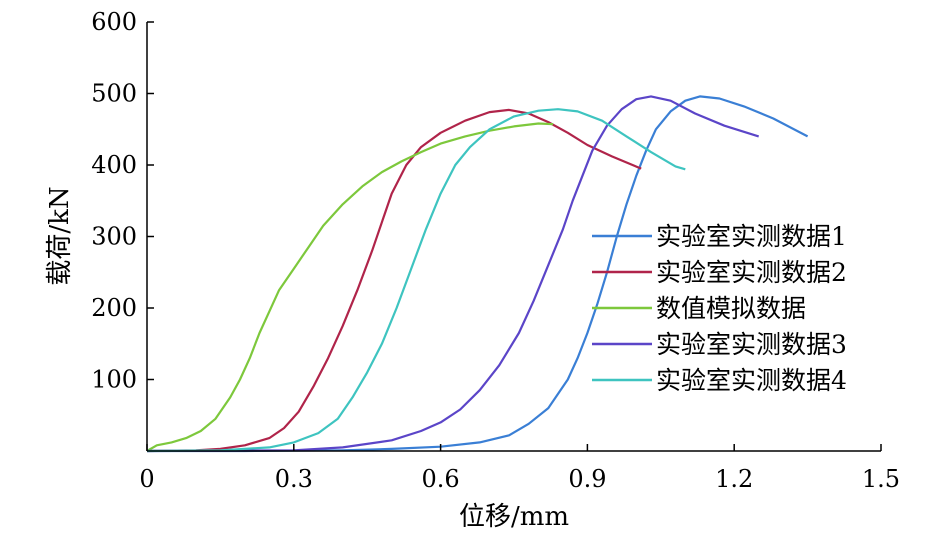  What do you see at coordinates (114, 22) in the screenshot?
I see `y-tick-label: 600` at bounding box center [114, 22].